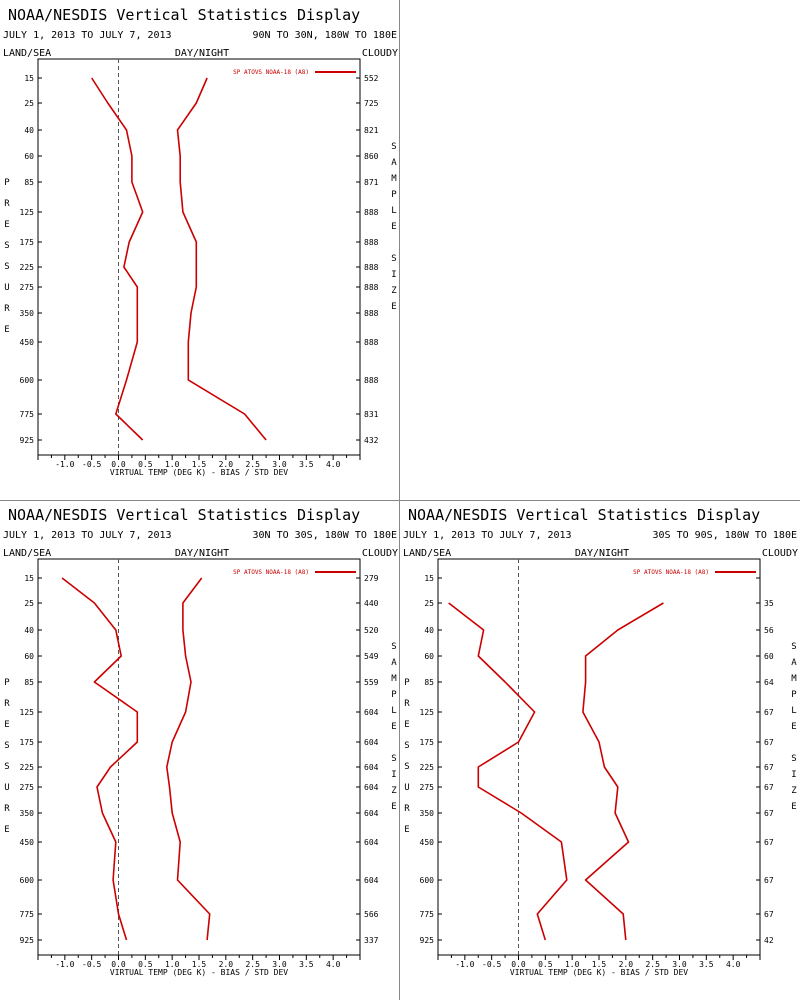 The image size is (800, 1000). I want to click on x-tick-label: 0.5, so click(545, 964).